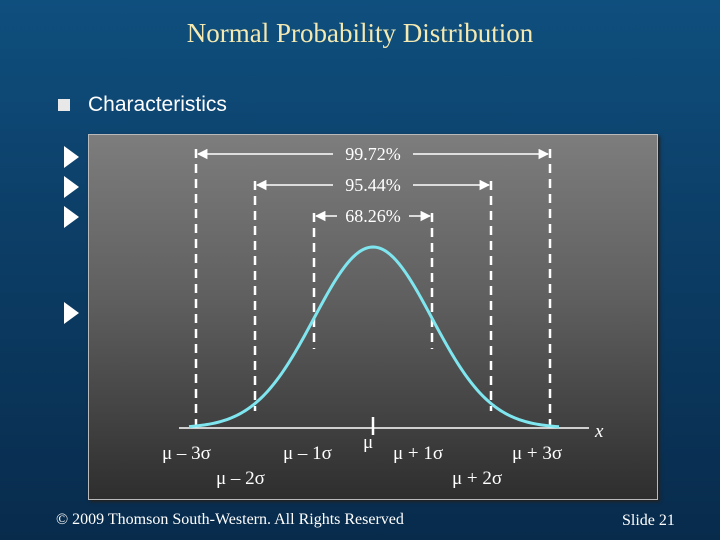  What do you see at coordinates (186, 453) in the screenshot?
I see `label-mu-minus-3sigma: μ – 3σ` at bounding box center [186, 453].